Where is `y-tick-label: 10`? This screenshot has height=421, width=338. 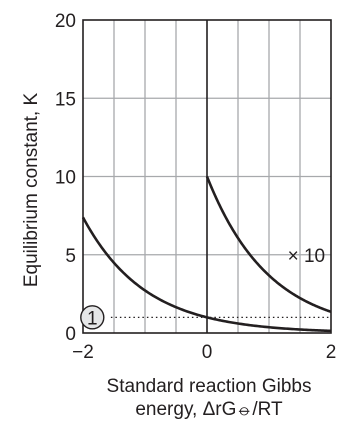
y-tick-label: 10 is located at coordinates (65, 178).